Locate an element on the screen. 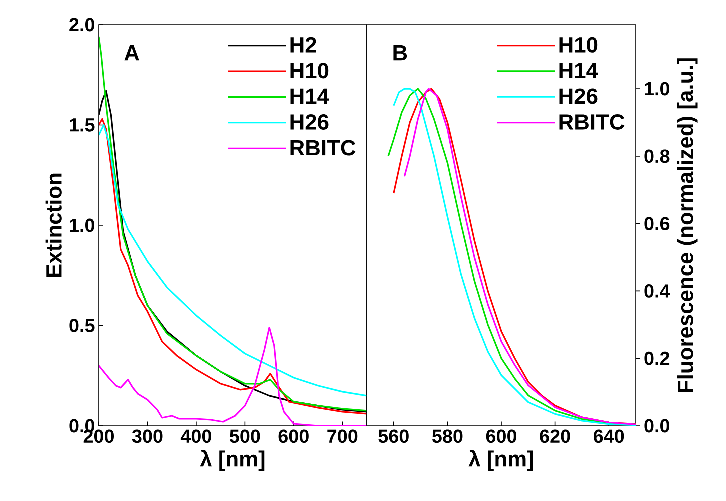 This screenshot has width=726, height=501. x-tick-label: 640 is located at coordinates (609, 437).